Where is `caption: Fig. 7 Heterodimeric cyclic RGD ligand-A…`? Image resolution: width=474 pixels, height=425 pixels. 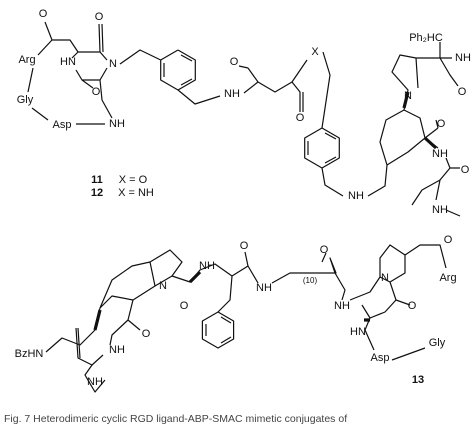 caption: Fig. 7 Heterodimeric cyclic RGD ligand-A… is located at coordinates (175, 419).